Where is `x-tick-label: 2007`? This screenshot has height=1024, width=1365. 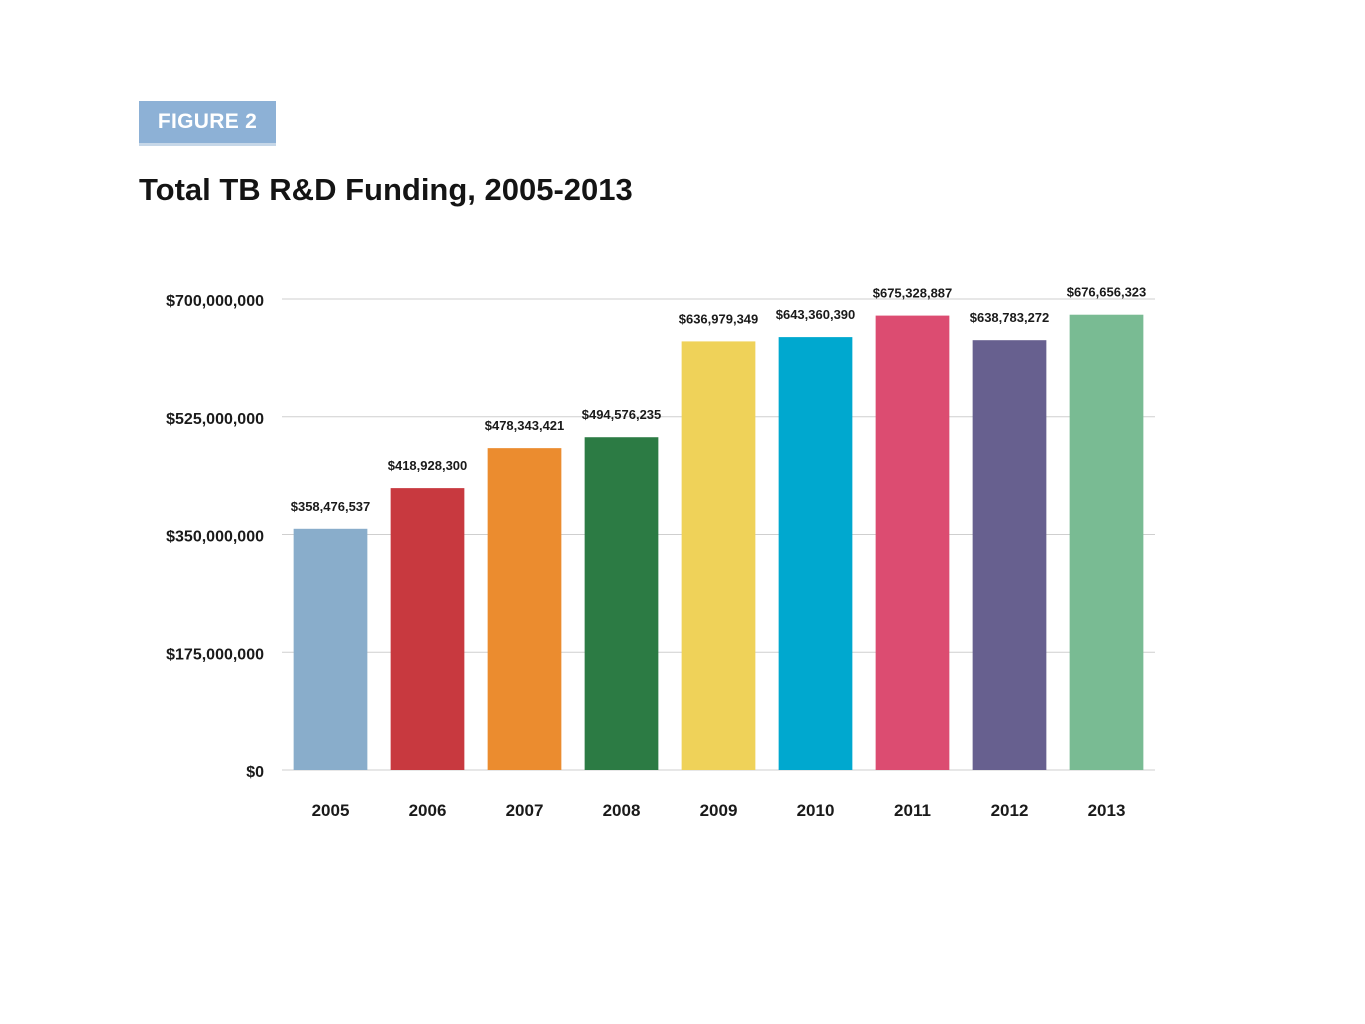 x-tick-label: 2007 is located at coordinates (525, 810).